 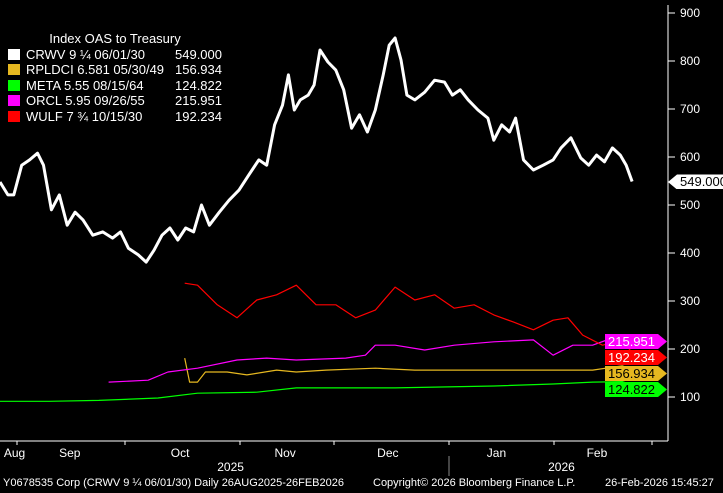 What do you see at coordinates (198, 85) in the screenshot?
I see `legend-value: 124.822` at bounding box center [198, 85].